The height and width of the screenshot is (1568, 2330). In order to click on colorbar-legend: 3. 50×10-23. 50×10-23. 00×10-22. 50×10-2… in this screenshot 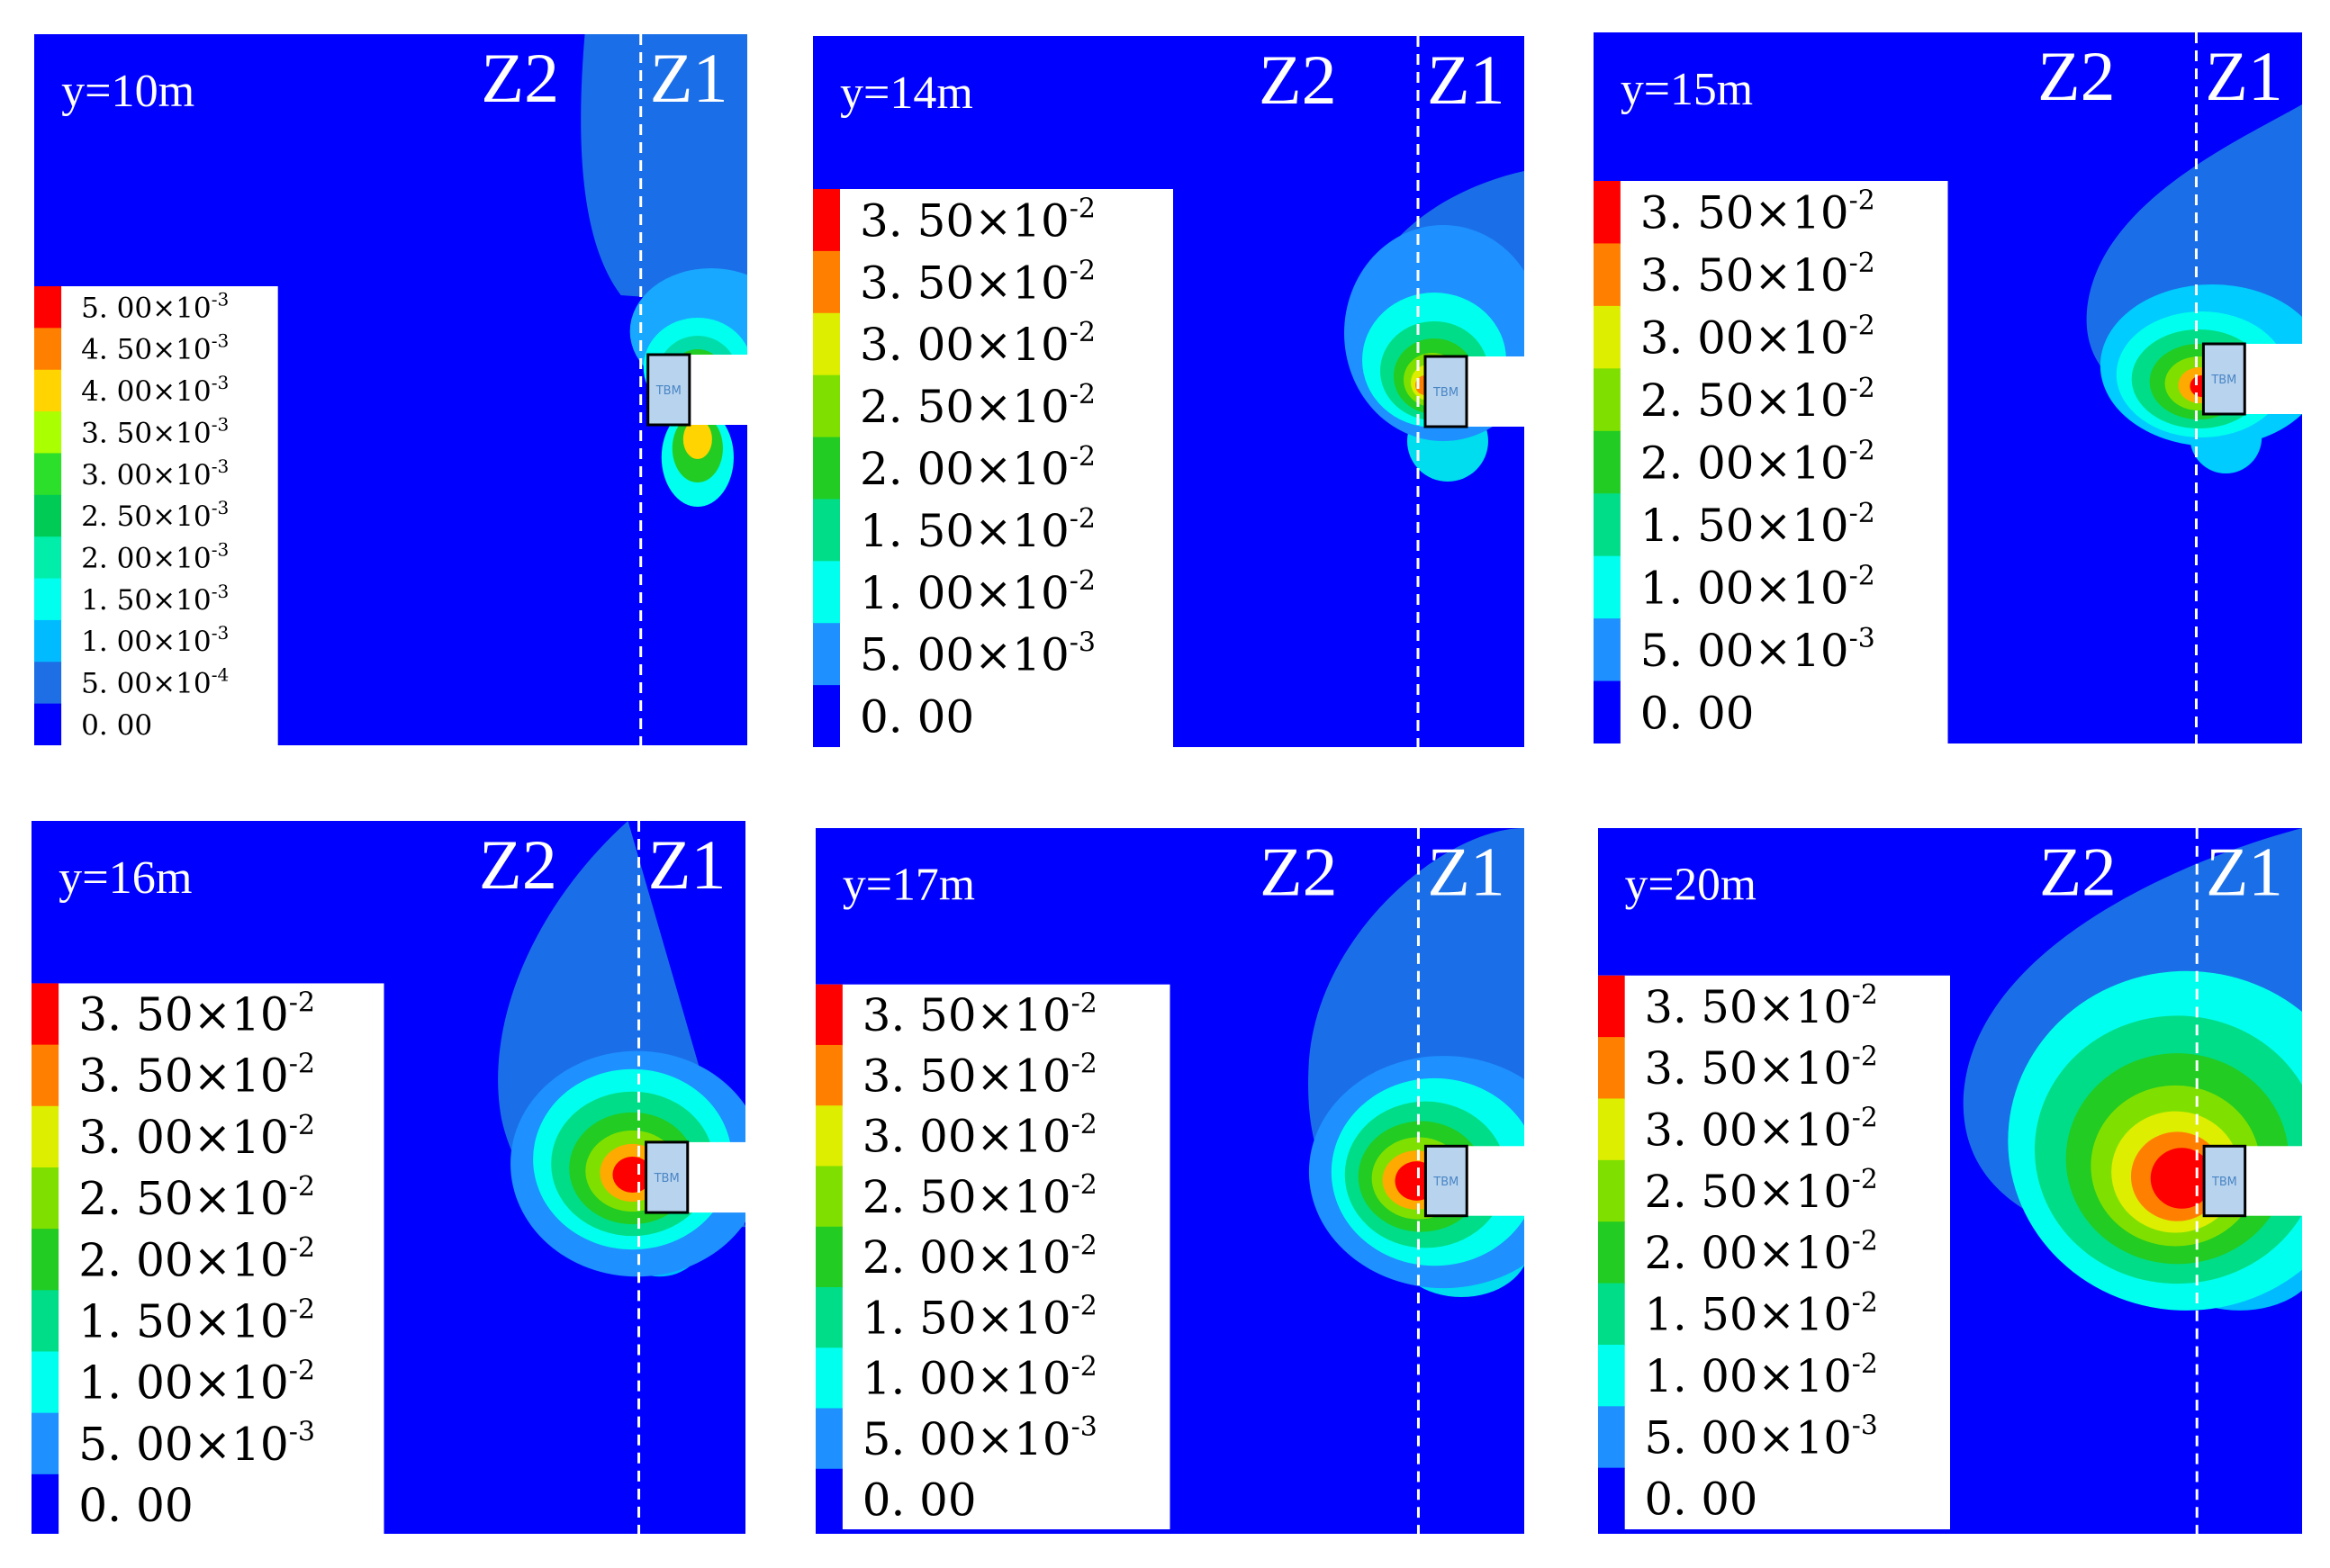, I will do `click(208, 1259)`.